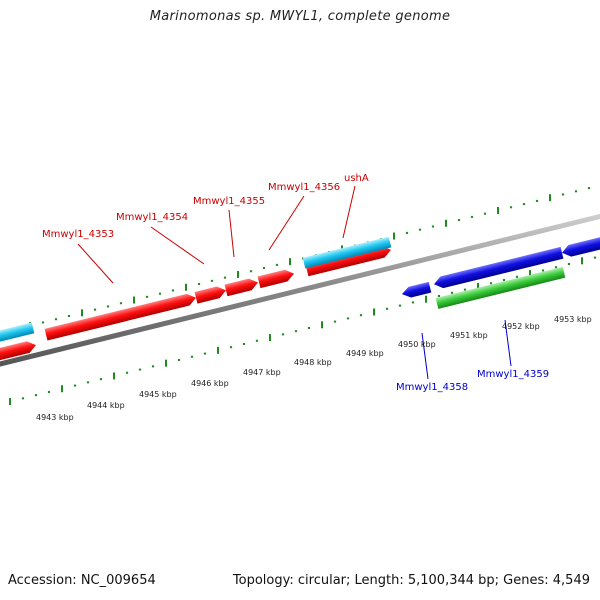 This screenshot has width=600, height=600. What do you see at coordinates (210, 383) in the screenshot?
I see `scale-tick-label: 4946 kbp` at bounding box center [210, 383].